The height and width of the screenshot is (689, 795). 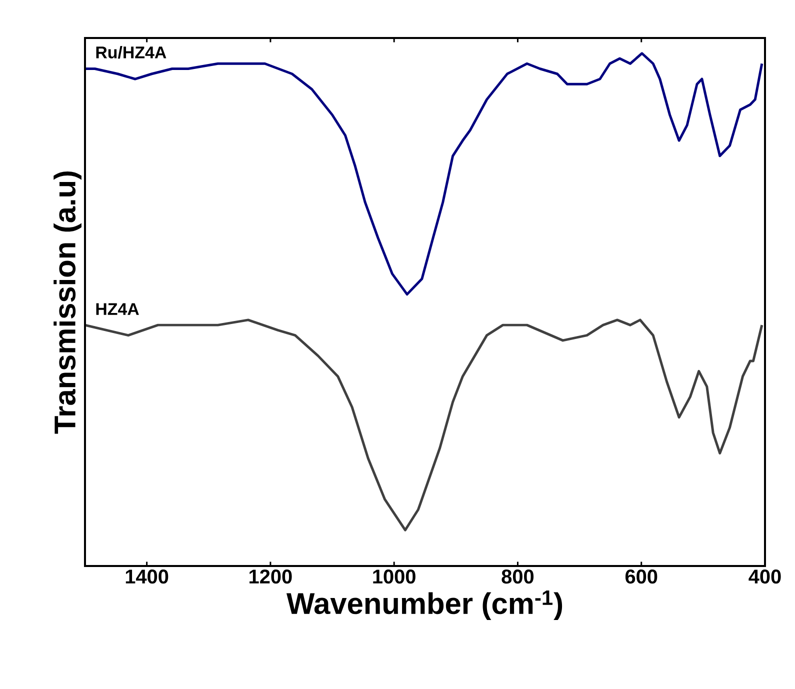 What do you see at coordinates (641, 577) in the screenshot?
I see `x-tick-label: 600` at bounding box center [641, 577].